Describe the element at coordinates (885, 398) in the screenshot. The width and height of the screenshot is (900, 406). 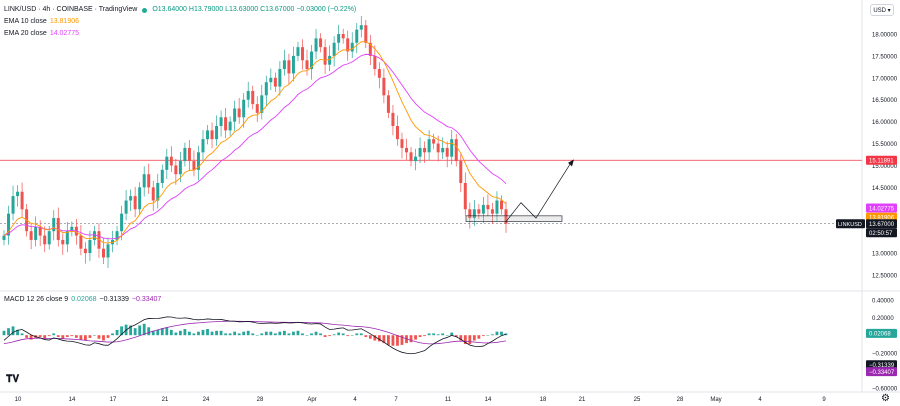
I see `gear-icon: ⚙` at that location.